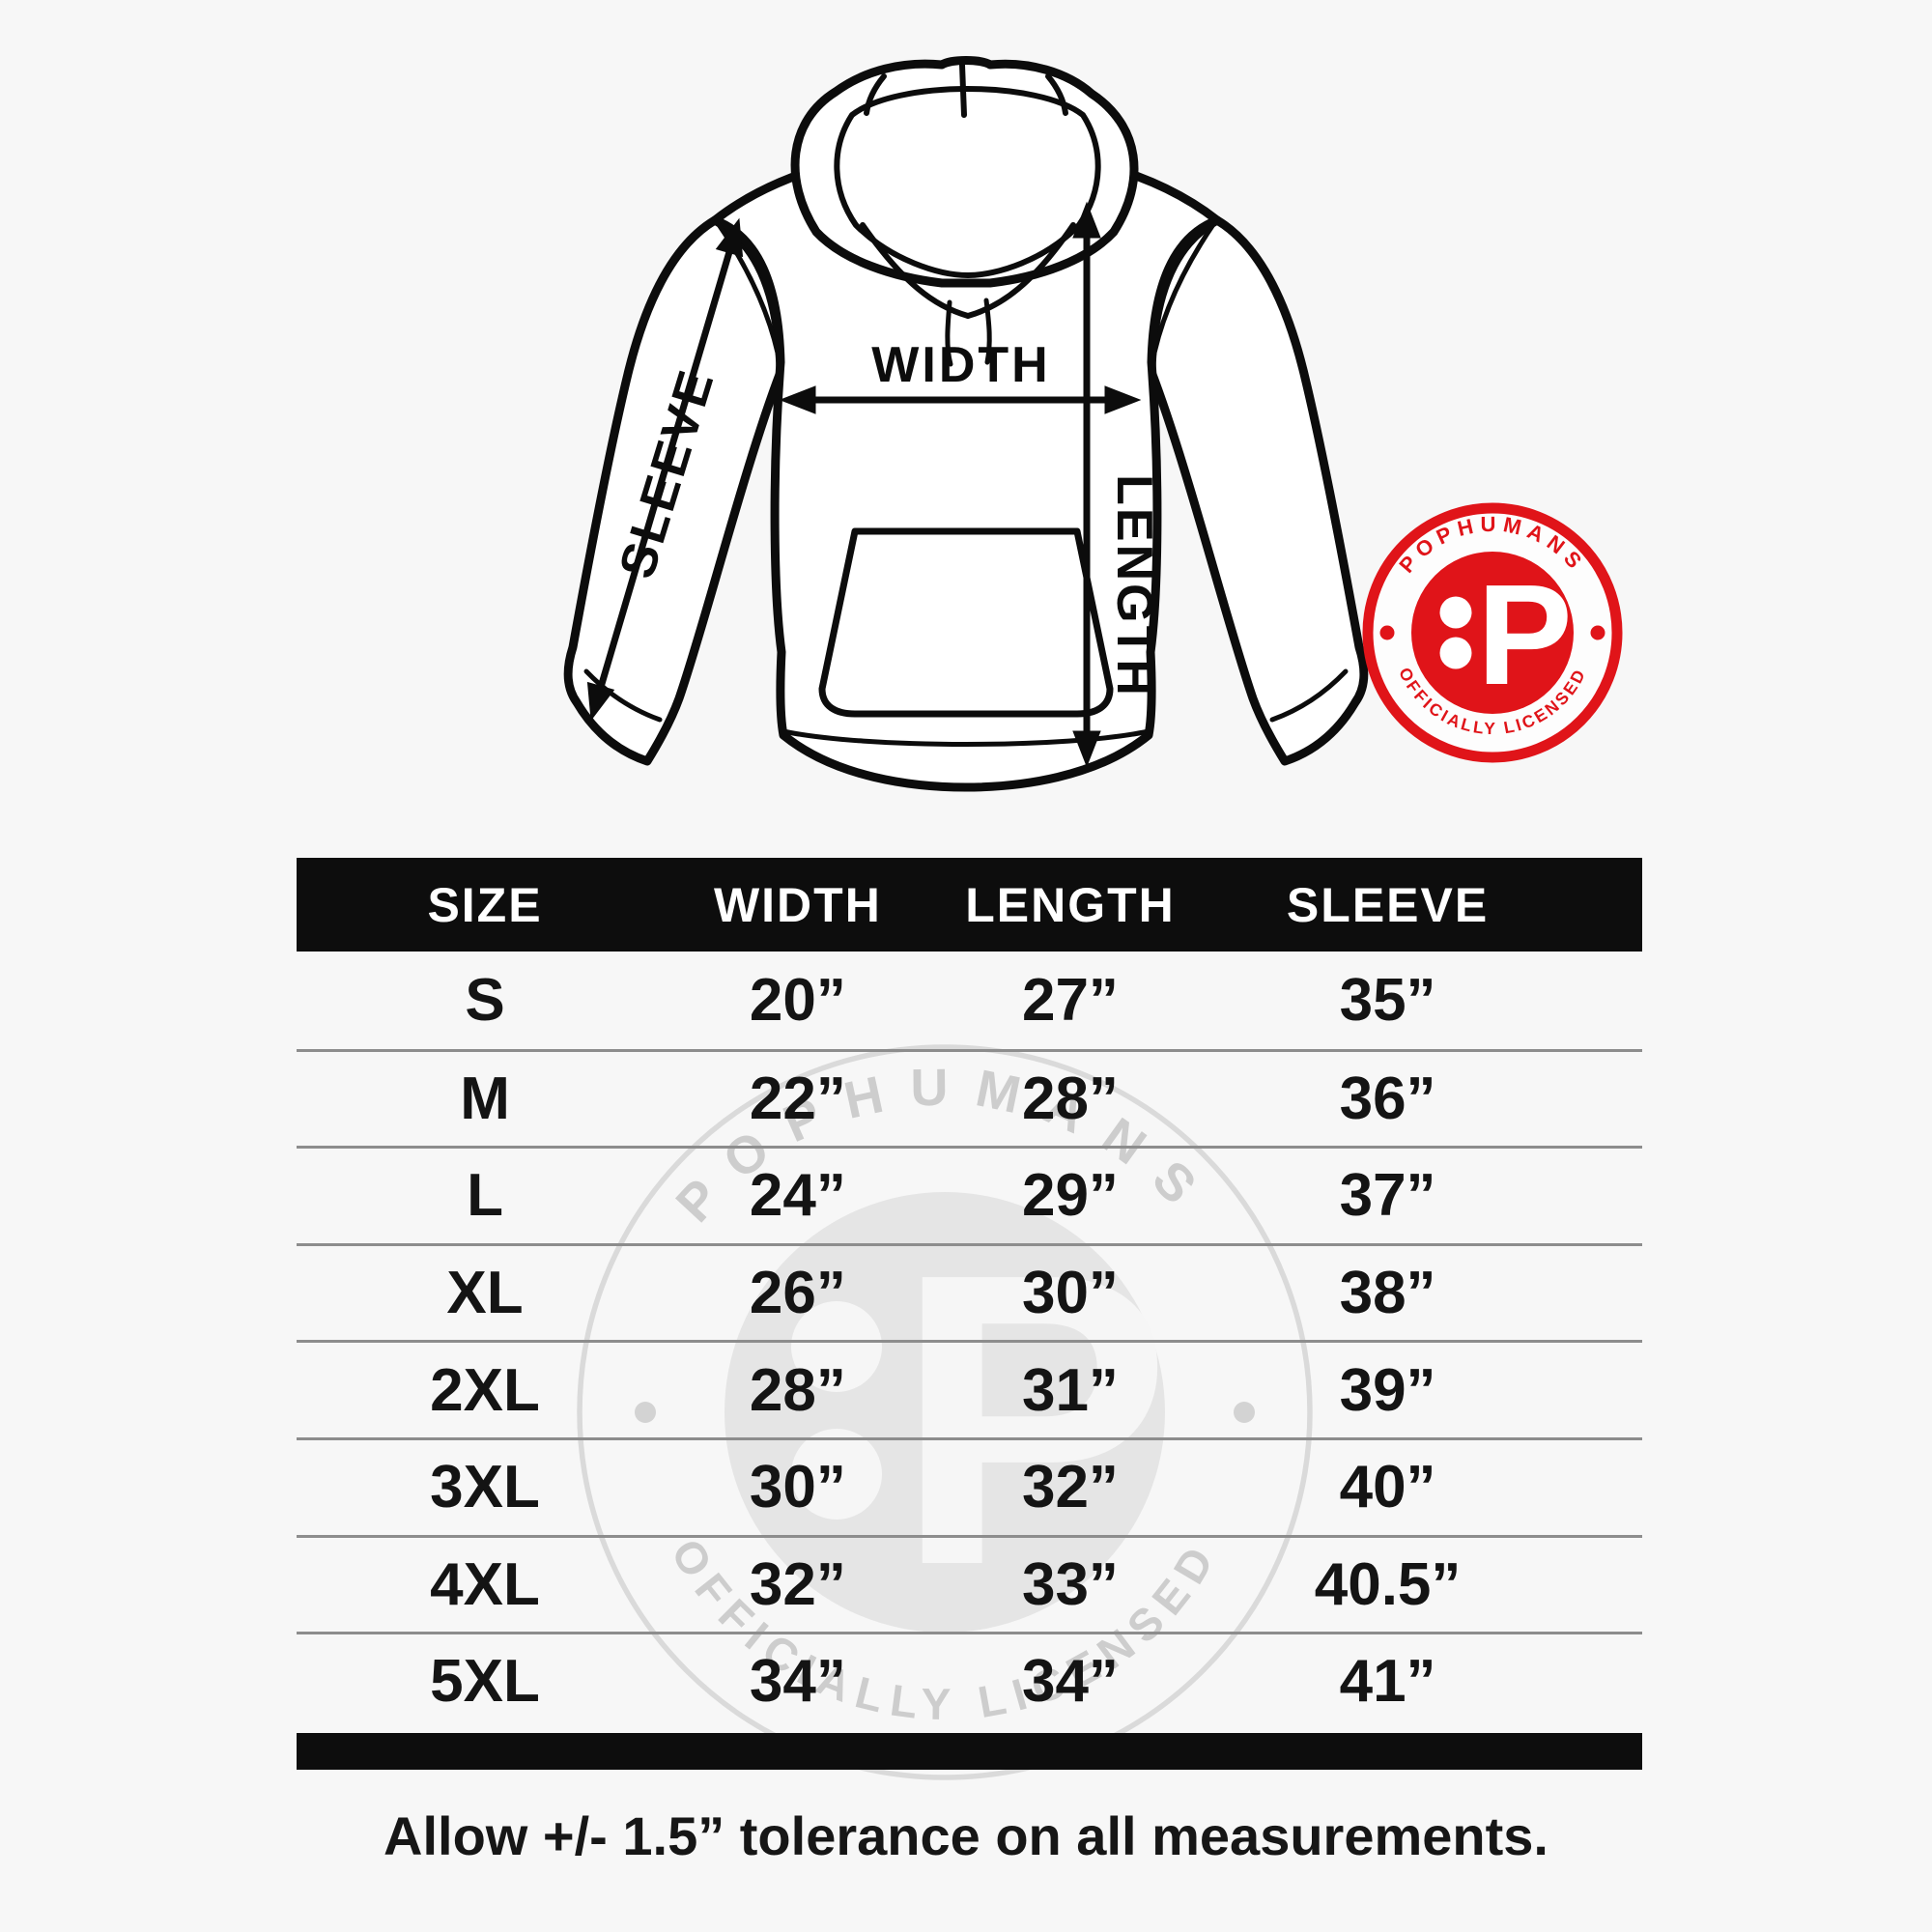 The image size is (1932, 1932). I want to click on table-row: M 22” 28” 36”, so click(969, 1097).